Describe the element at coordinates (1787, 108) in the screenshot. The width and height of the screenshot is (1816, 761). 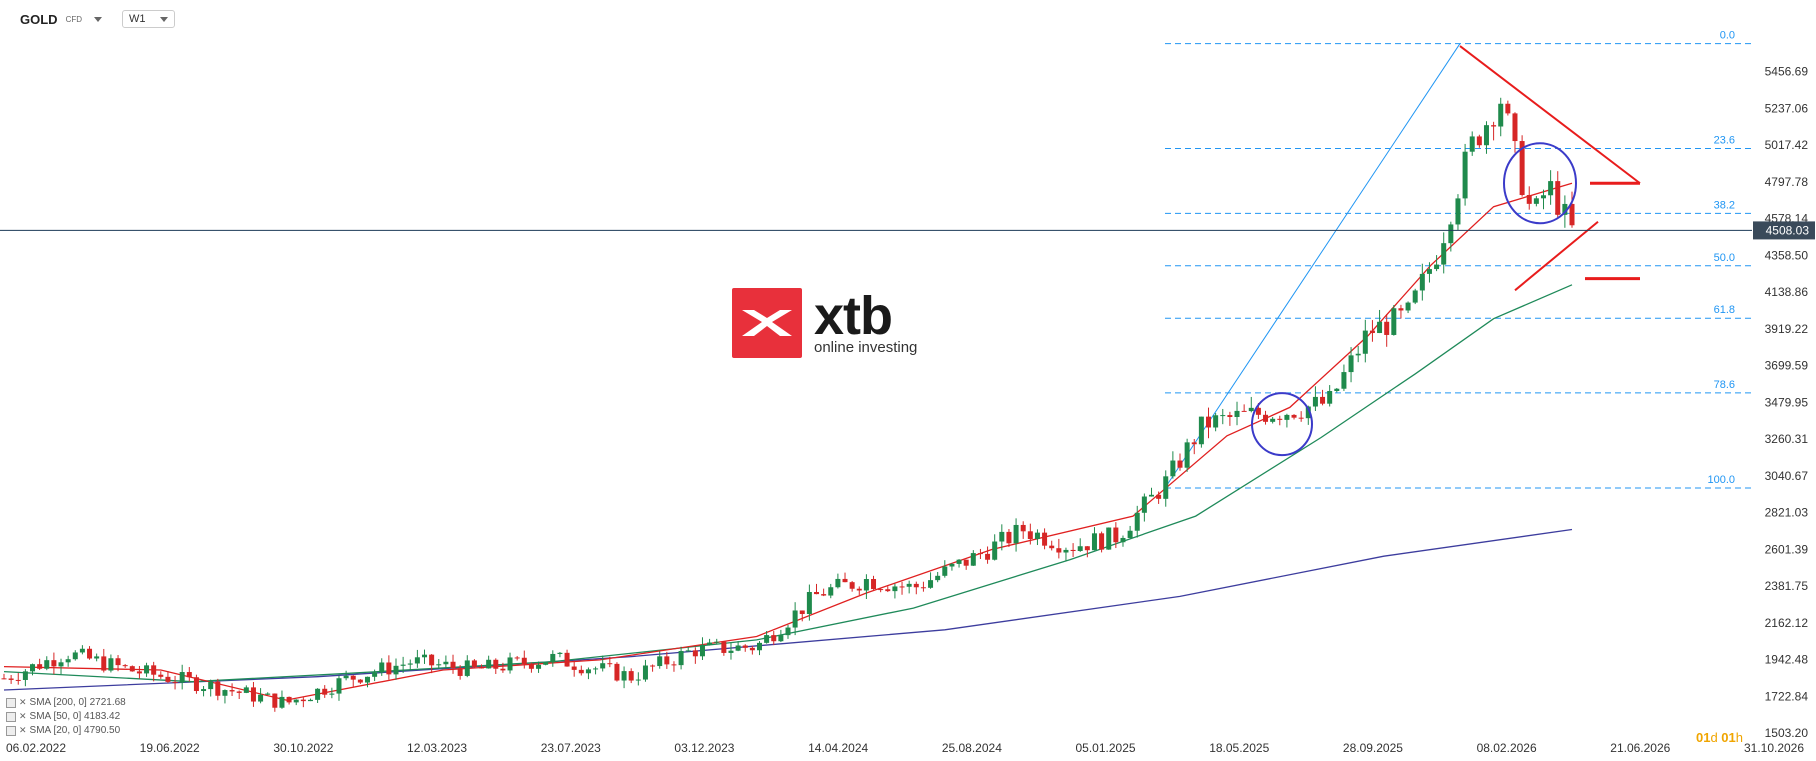
I see `y-tick-label: 5237.06` at that location.